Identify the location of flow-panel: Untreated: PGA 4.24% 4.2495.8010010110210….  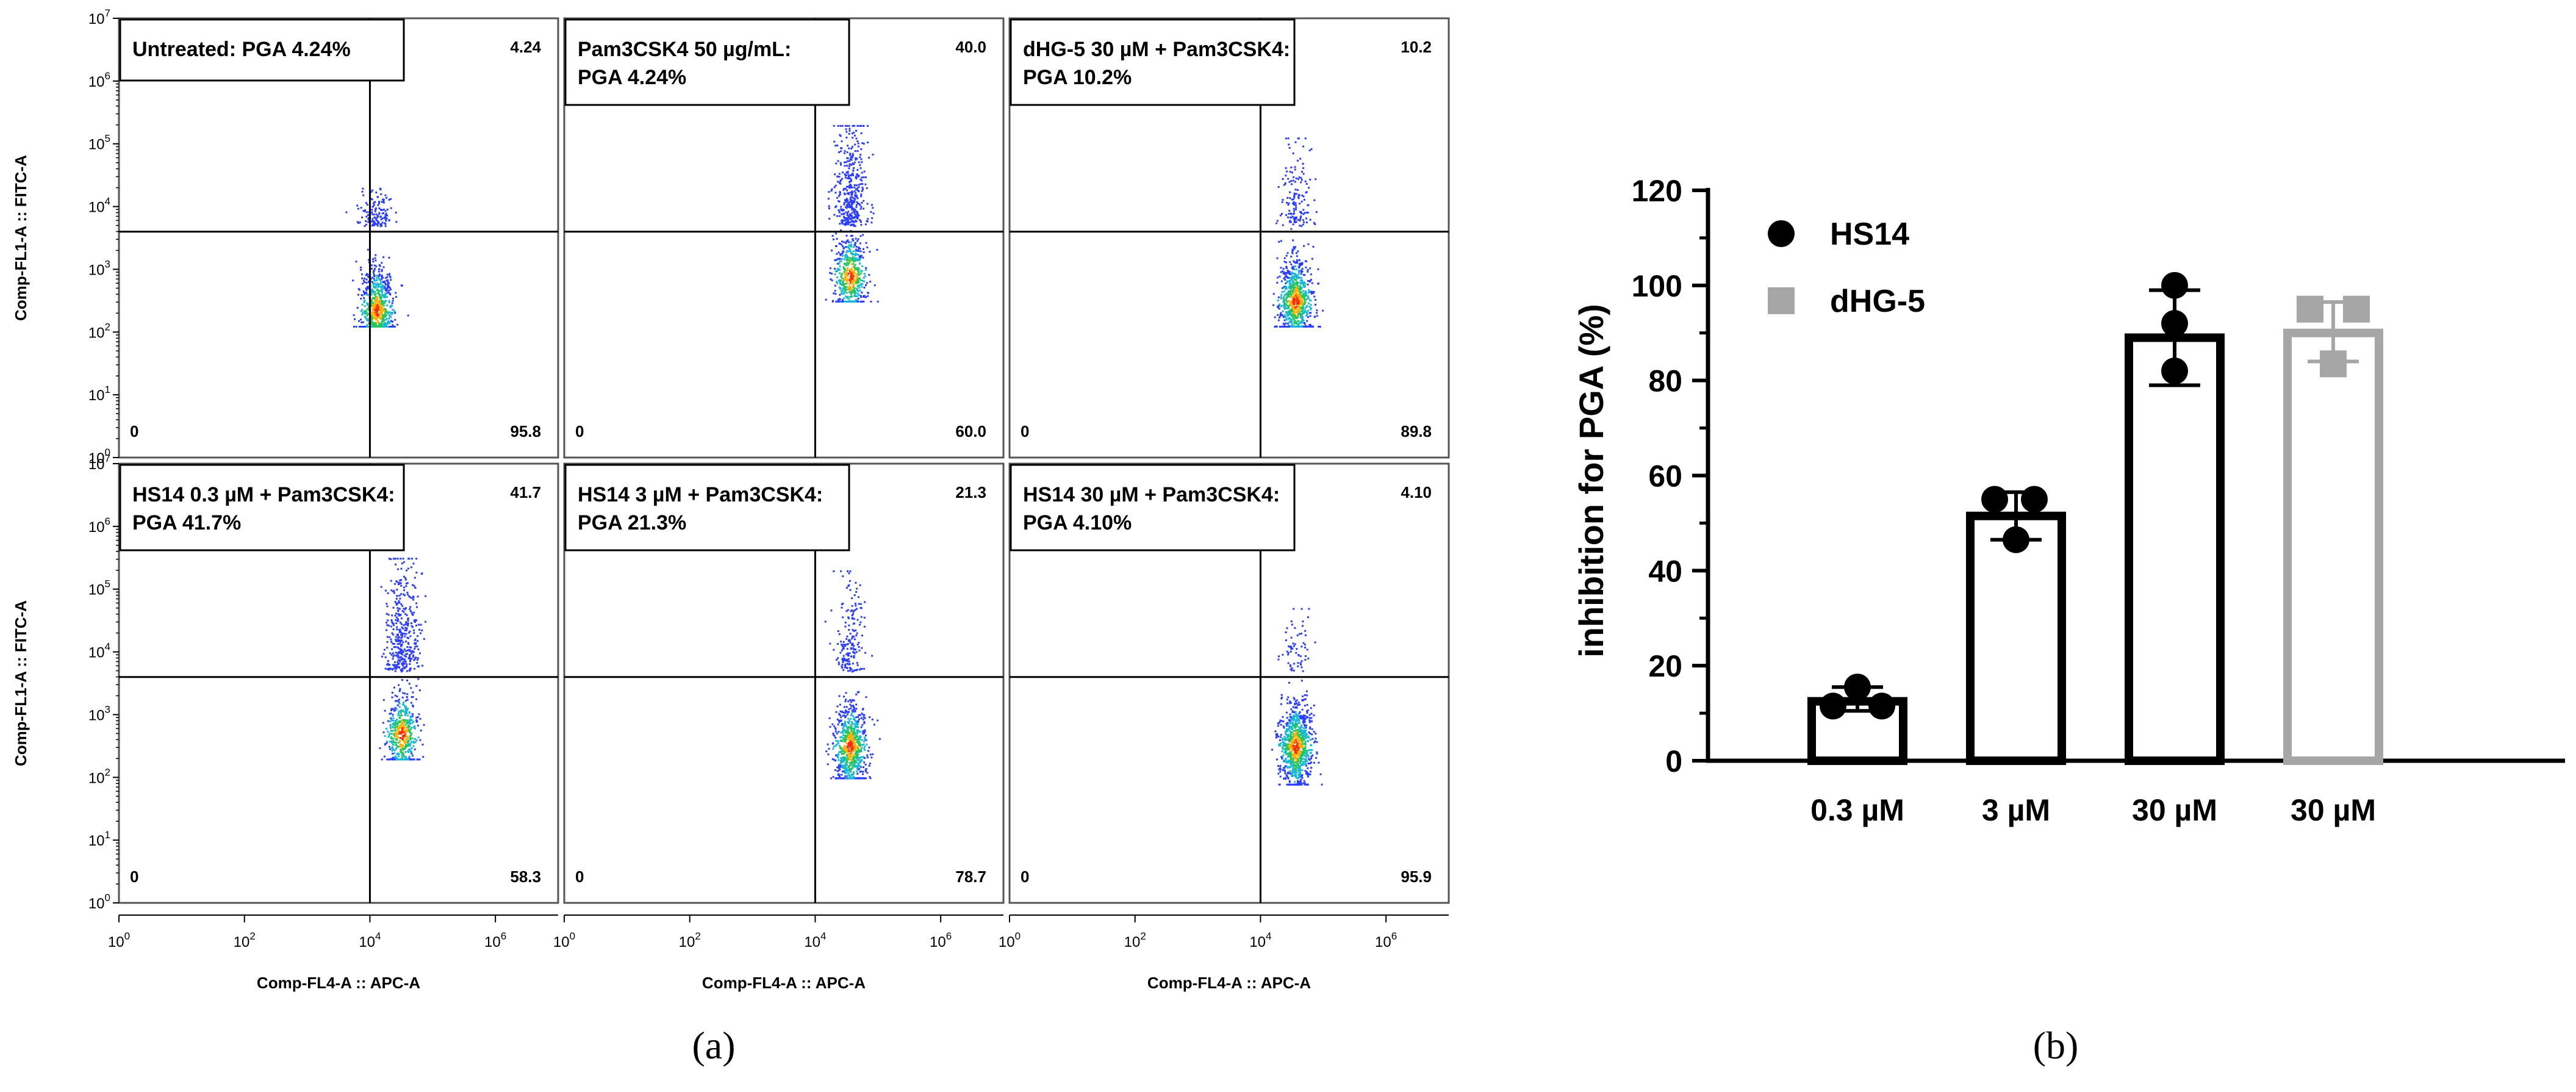
(286, 237).